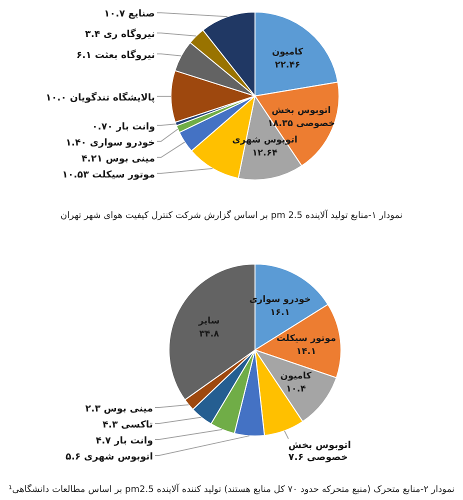 The width and height of the screenshot is (463, 500). Describe the element at coordinates (109, 457) in the screenshot. I see `slice-label: اتوبوس شهری ۵.۶` at that location.